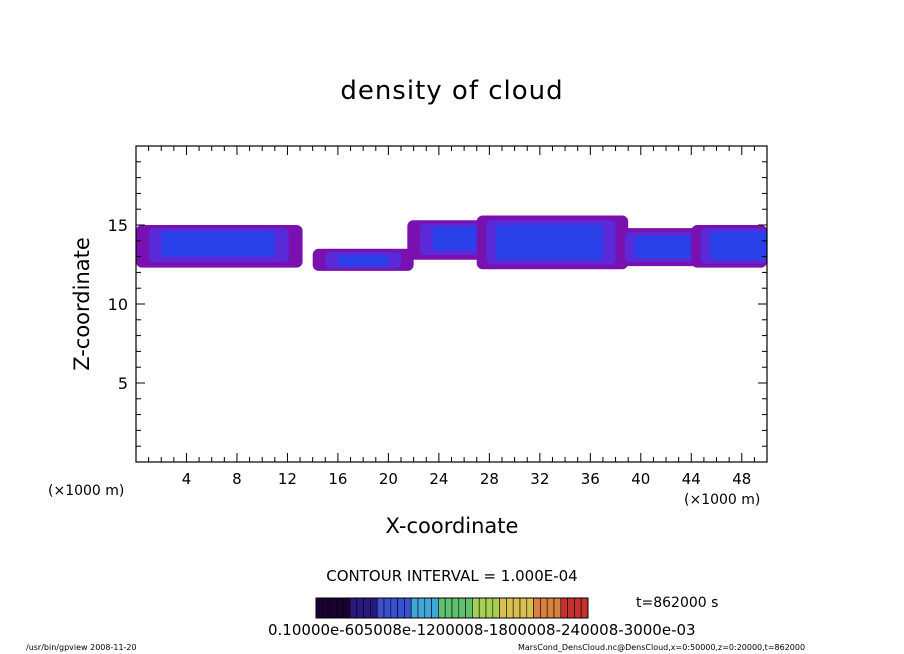 The width and height of the screenshot is (904, 654). I want to click on x-tick-label-20: 20, so click(388, 479).